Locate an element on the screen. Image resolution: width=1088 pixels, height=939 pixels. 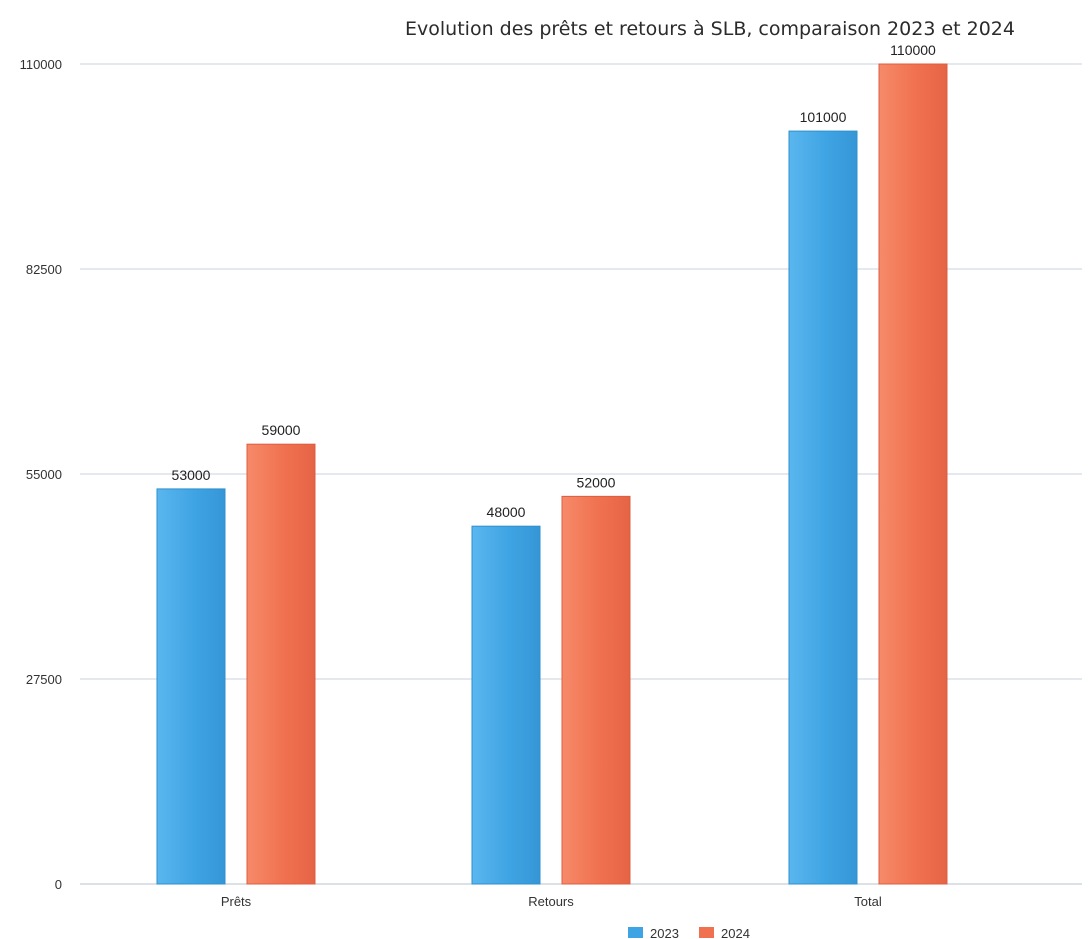
legend: 2023 2024 is located at coordinates (689, 932).